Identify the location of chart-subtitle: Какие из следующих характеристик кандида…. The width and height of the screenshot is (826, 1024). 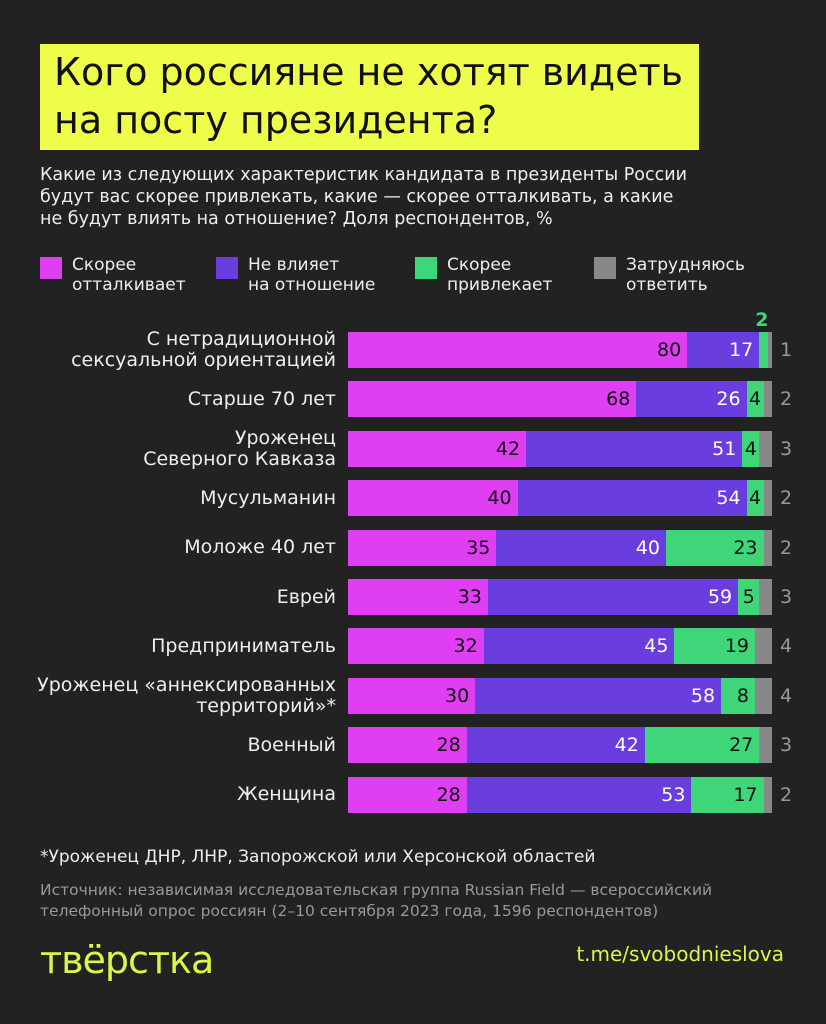
(420, 197).